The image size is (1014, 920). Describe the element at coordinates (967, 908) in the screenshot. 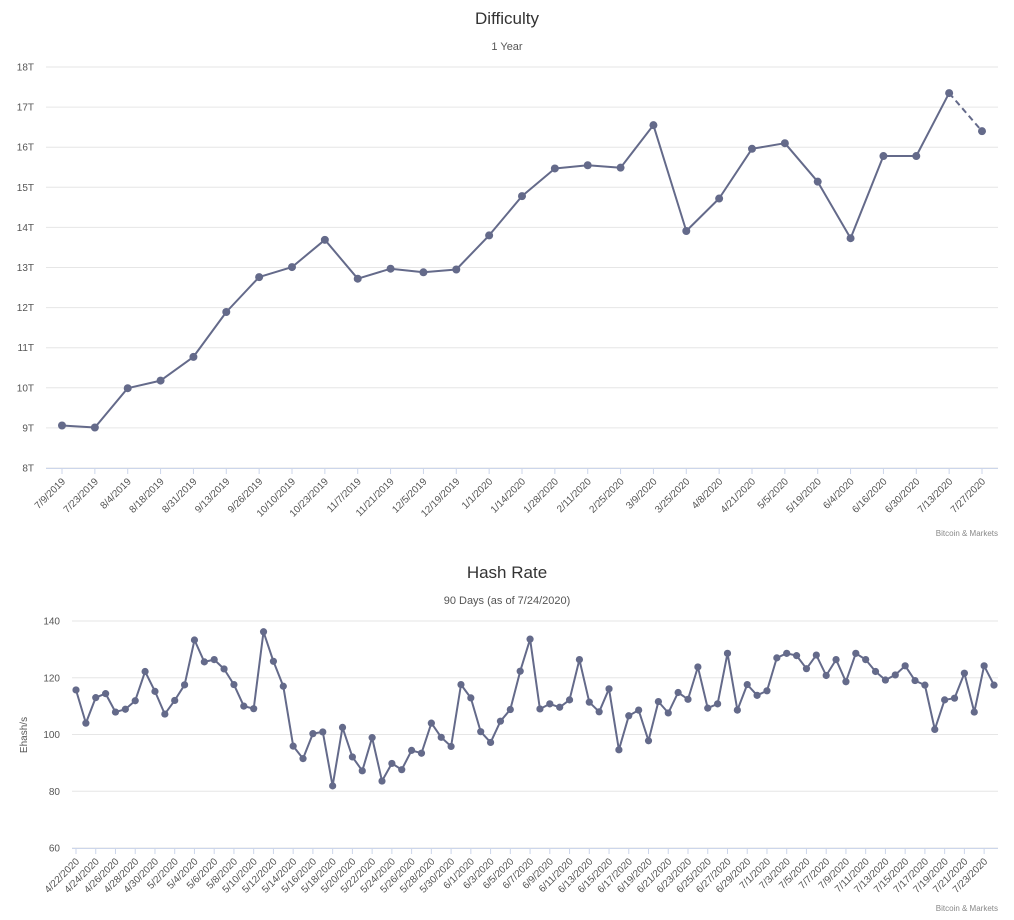

I see `hashrate-chart-credit: Bitcoin & Markets` at that location.